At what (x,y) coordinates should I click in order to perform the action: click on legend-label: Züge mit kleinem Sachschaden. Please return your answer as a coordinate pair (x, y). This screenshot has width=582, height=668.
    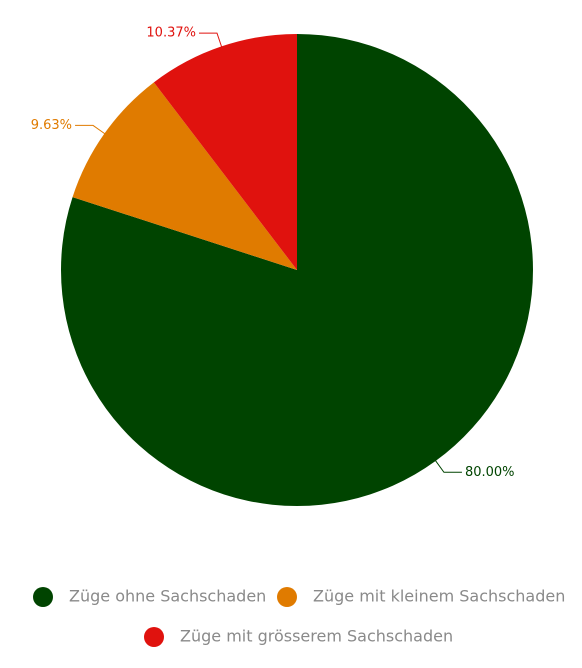
    Looking at the image, I should click on (439, 596).